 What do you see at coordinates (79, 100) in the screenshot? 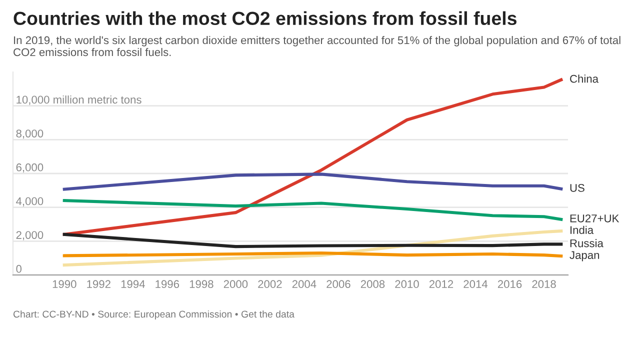
I see `y-tick-label: 10,000 million metric tons` at bounding box center [79, 100].